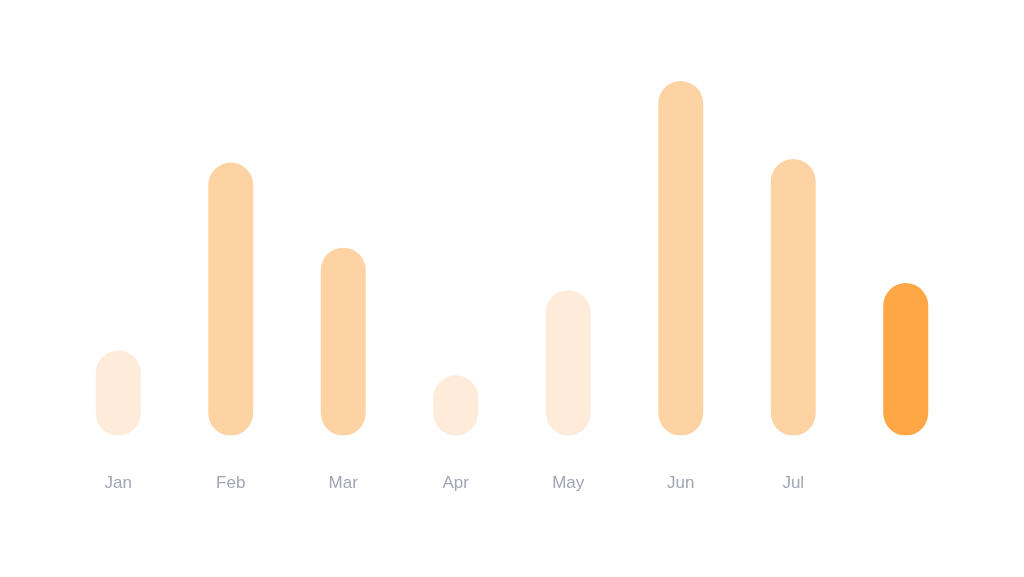  What do you see at coordinates (231, 483) in the screenshot?
I see `x-tick-label: Feb` at bounding box center [231, 483].